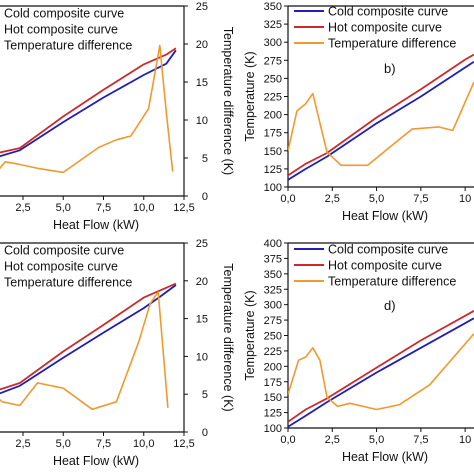 This screenshot has height=474, width=474. I want to click on panel-label: b), so click(390, 68).